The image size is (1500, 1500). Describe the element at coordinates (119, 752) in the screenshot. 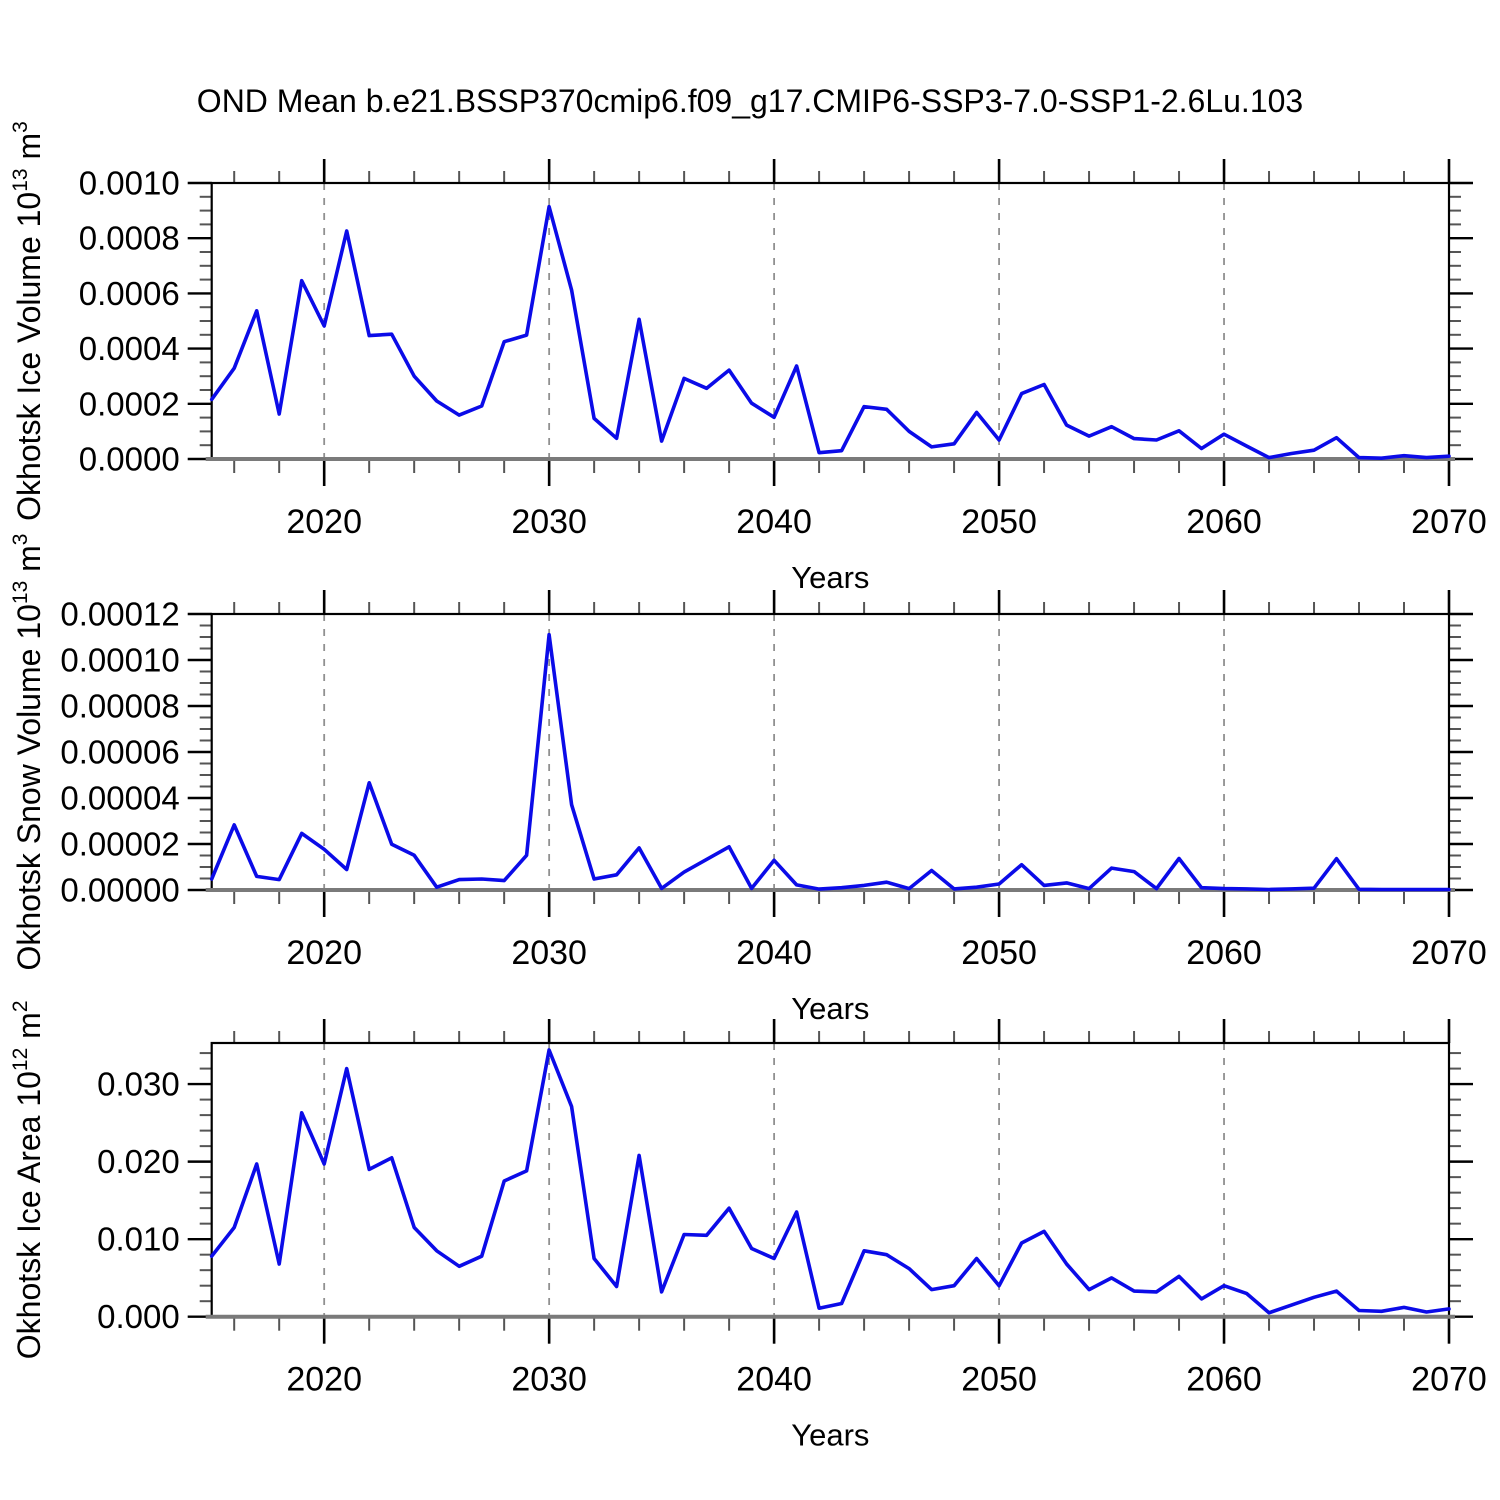

I see `y-tick-label: 0.00006` at that location.